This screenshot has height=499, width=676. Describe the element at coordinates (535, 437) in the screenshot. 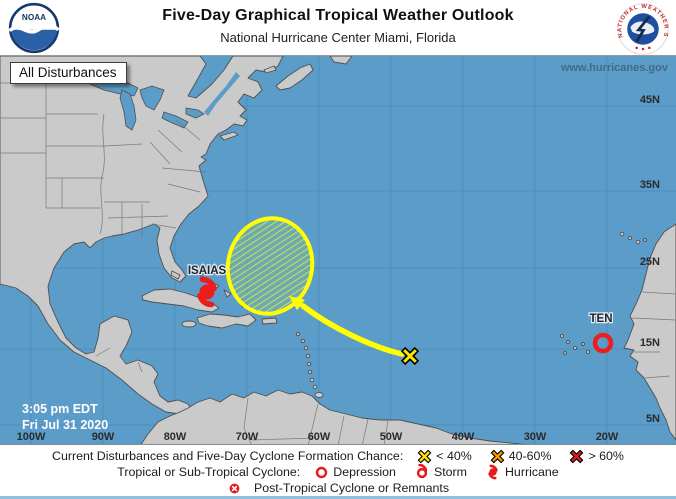

I see `svg-text: 30W` at that location.